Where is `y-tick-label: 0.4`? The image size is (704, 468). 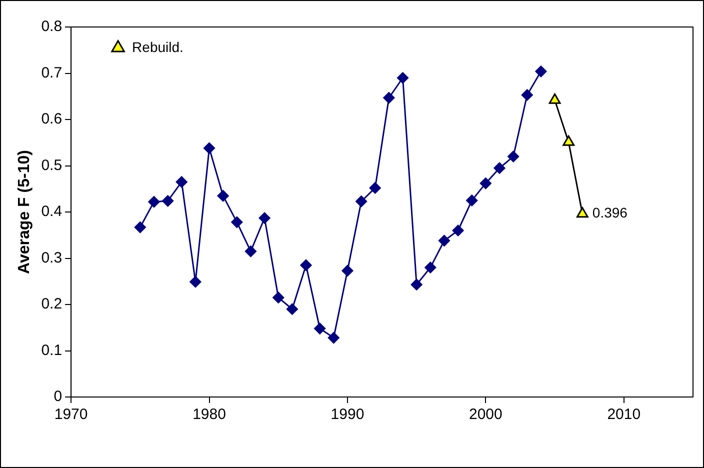 y-tick-label: 0.4 is located at coordinates (51, 211).